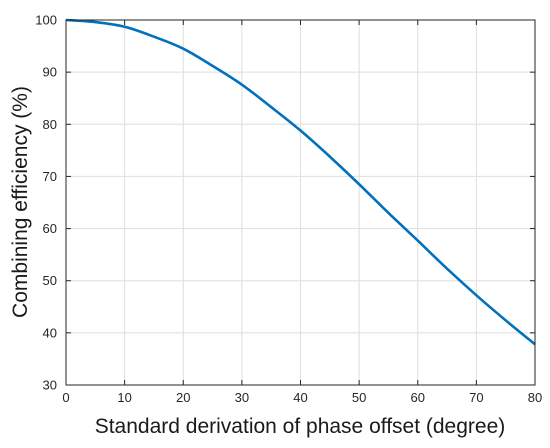 This screenshot has height=448, width=550. I want to click on y-tick-label: 50, so click(50, 280).